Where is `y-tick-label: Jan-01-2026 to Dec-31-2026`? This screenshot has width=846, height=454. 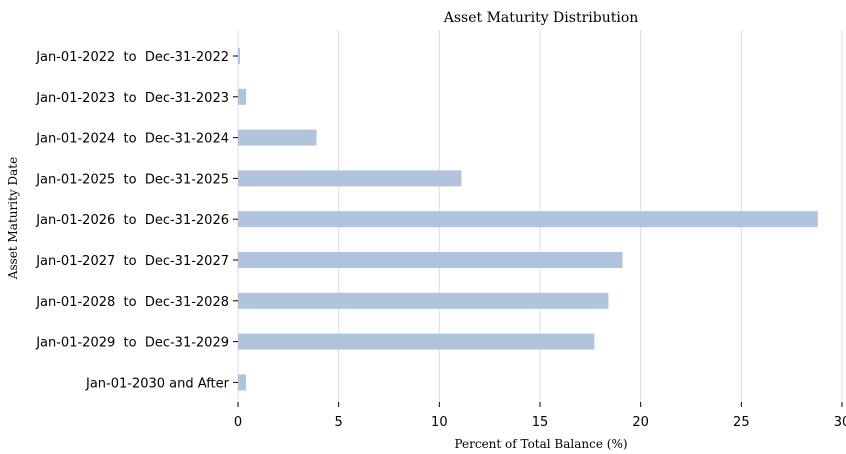
y-tick-label: Jan-01-2026 to Dec-31-2026 is located at coordinates (132, 220).